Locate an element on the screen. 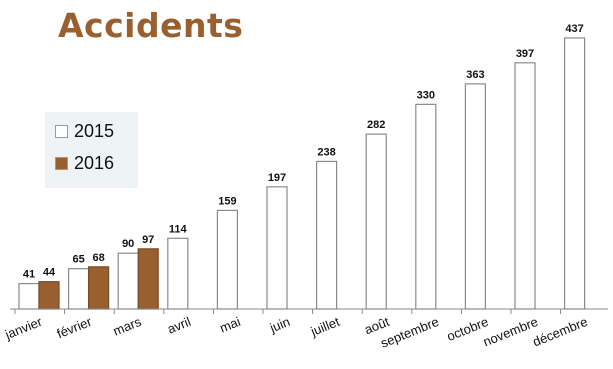 Image resolution: width=613 pixels, height=369 pixels. bar-2015-decembre is located at coordinates (574, 173).